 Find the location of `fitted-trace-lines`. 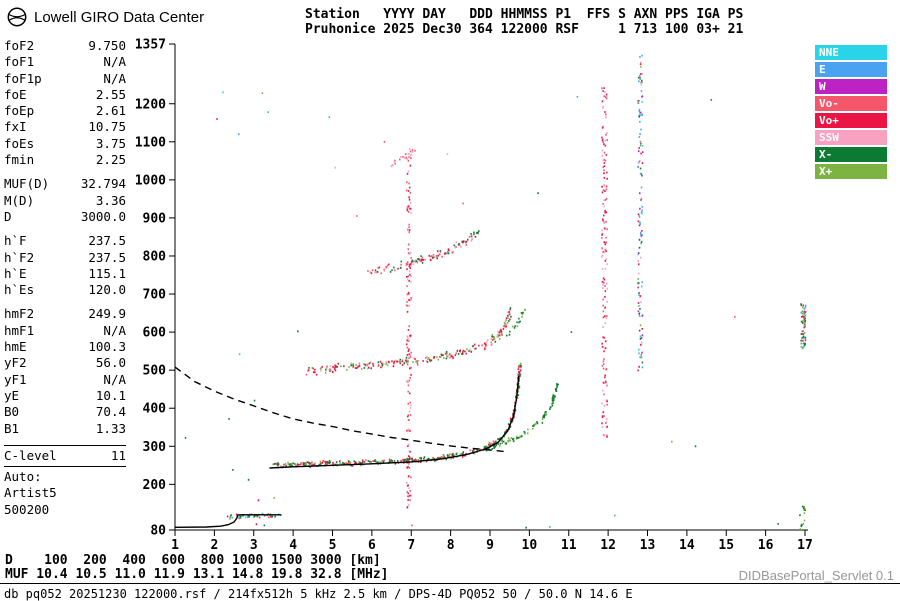

fitted-trace-lines is located at coordinates (347, 451).